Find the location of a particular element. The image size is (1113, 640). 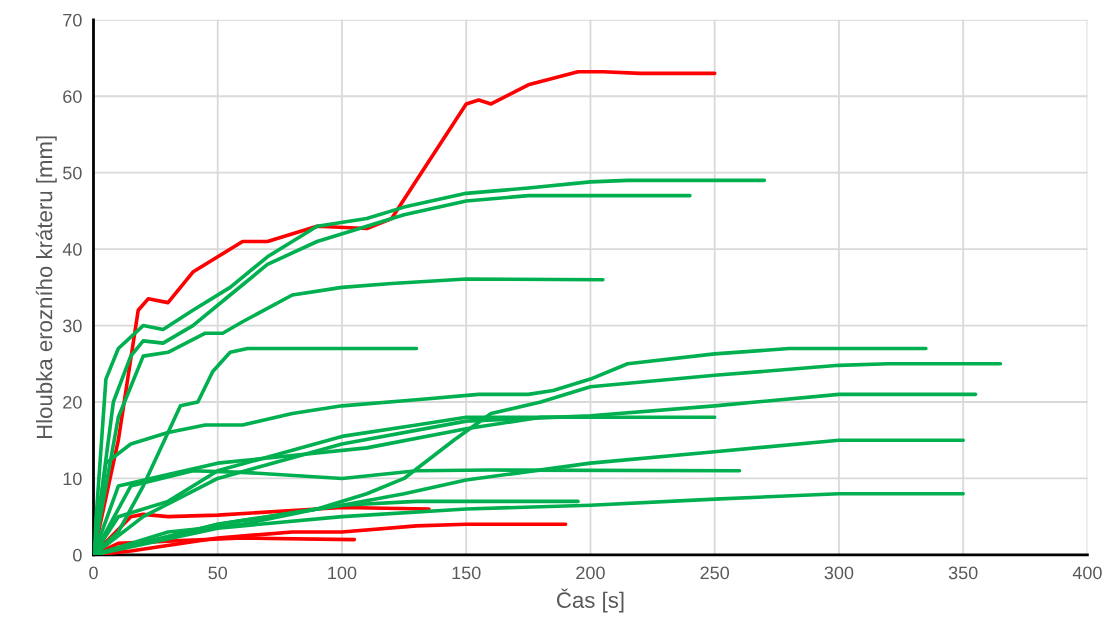

y-tick-label: 30 is located at coordinates (72, 326).